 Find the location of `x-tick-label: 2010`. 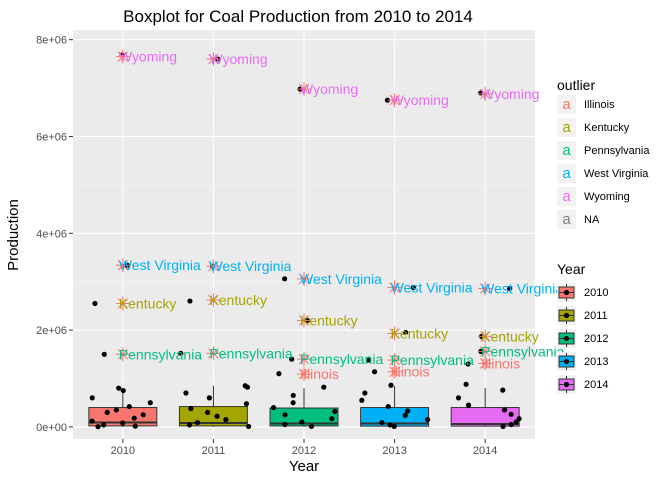

x-tick-label: 2010 is located at coordinates (123, 451).